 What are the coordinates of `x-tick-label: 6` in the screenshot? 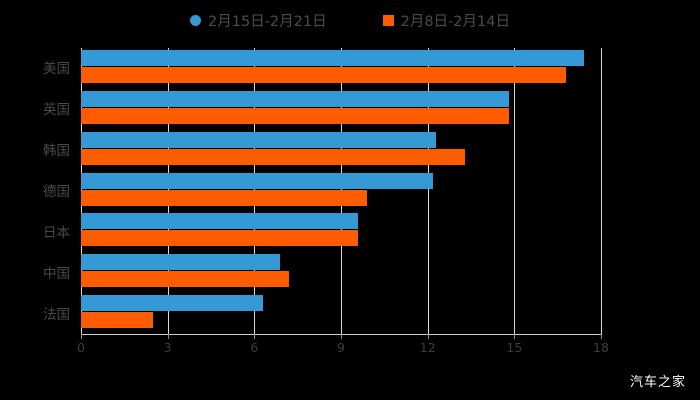 It's located at (254, 347).